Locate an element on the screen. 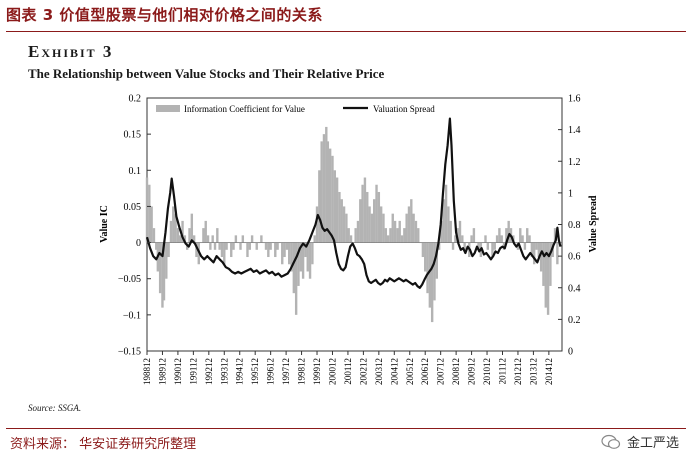 The width and height of the screenshot is (693, 474). y-axis-label: Value IC is located at coordinates (104, 224).